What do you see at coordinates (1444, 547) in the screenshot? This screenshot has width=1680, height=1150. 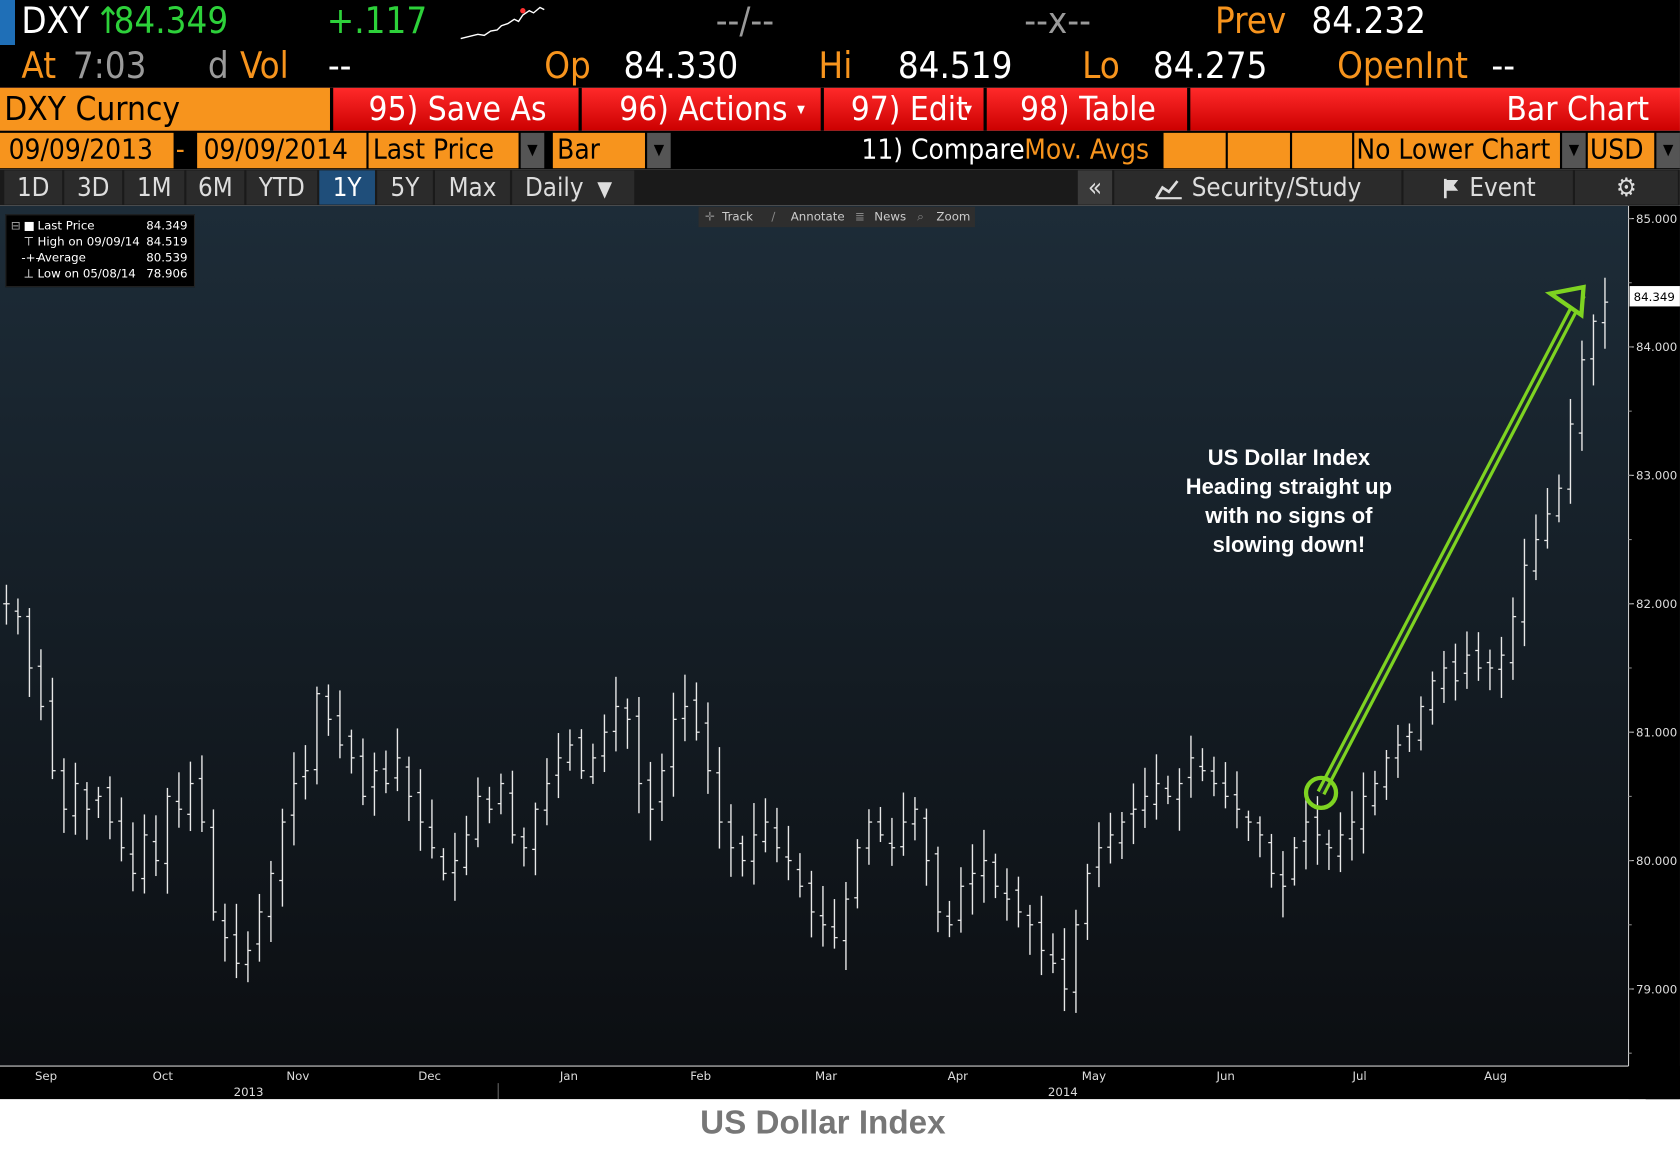 I see `trend-arrow` at bounding box center [1444, 547].